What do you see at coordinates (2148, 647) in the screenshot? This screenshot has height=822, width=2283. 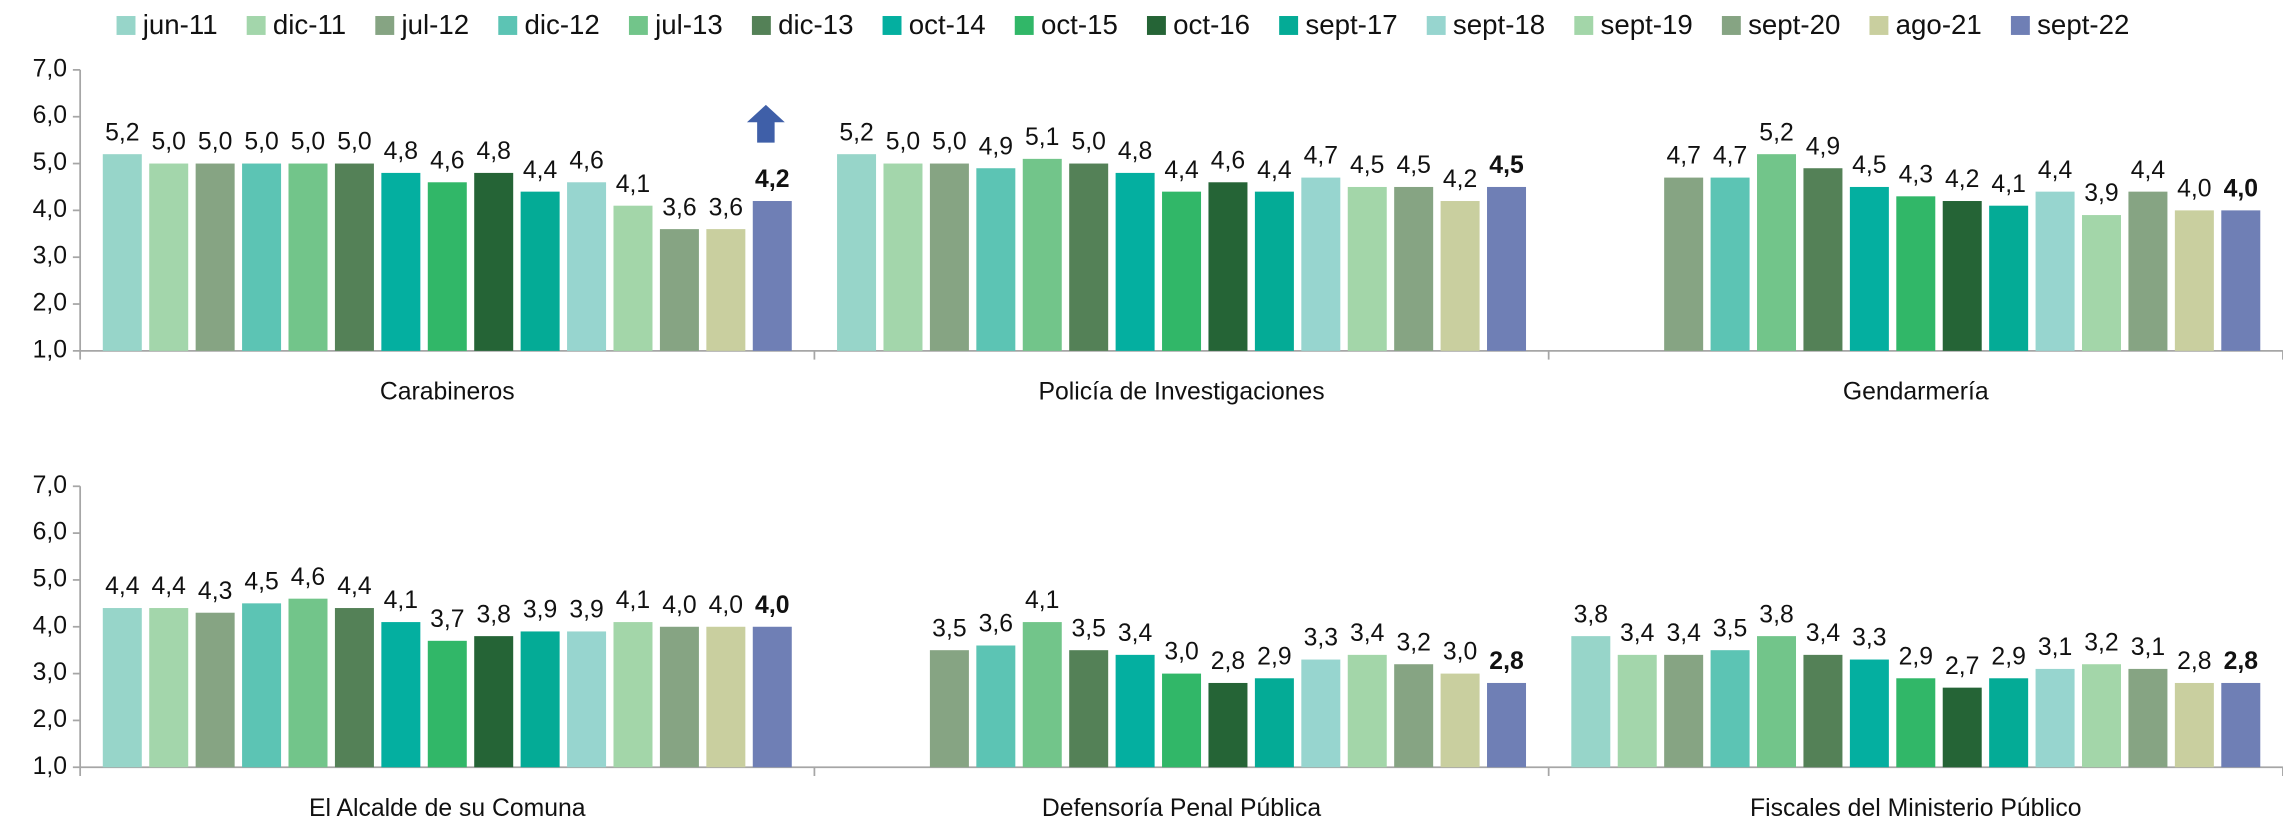 I see `value-label: 3,1` at bounding box center [2148, 647].